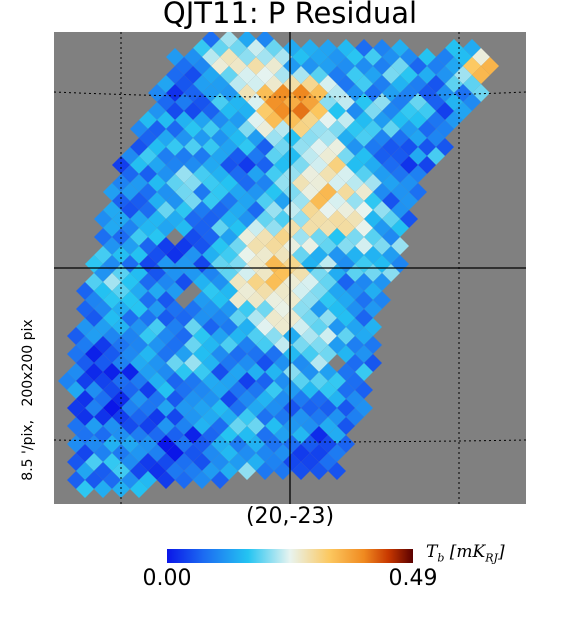  Describe the element at coordinates (435, 553) in the screenshot. I see `unit-symbol: Tb` at that location.